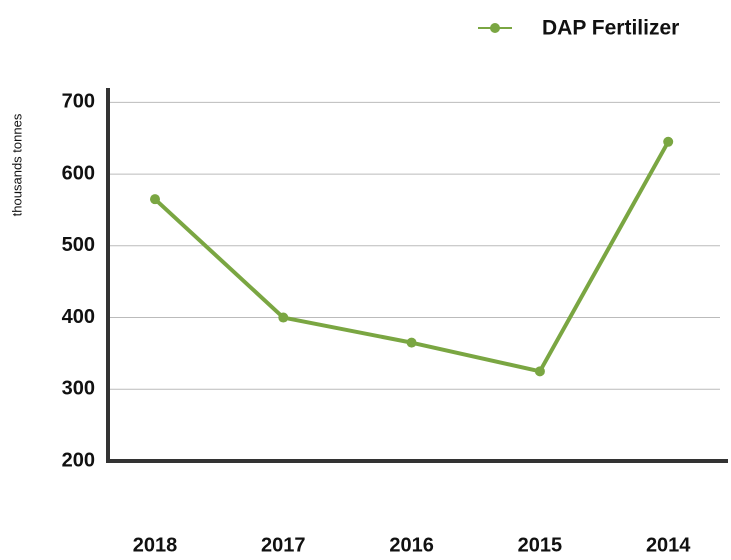 The width and height of the screenshot is (731, 560). I want to click on x-tick-label: 2017, so click(283, 545).